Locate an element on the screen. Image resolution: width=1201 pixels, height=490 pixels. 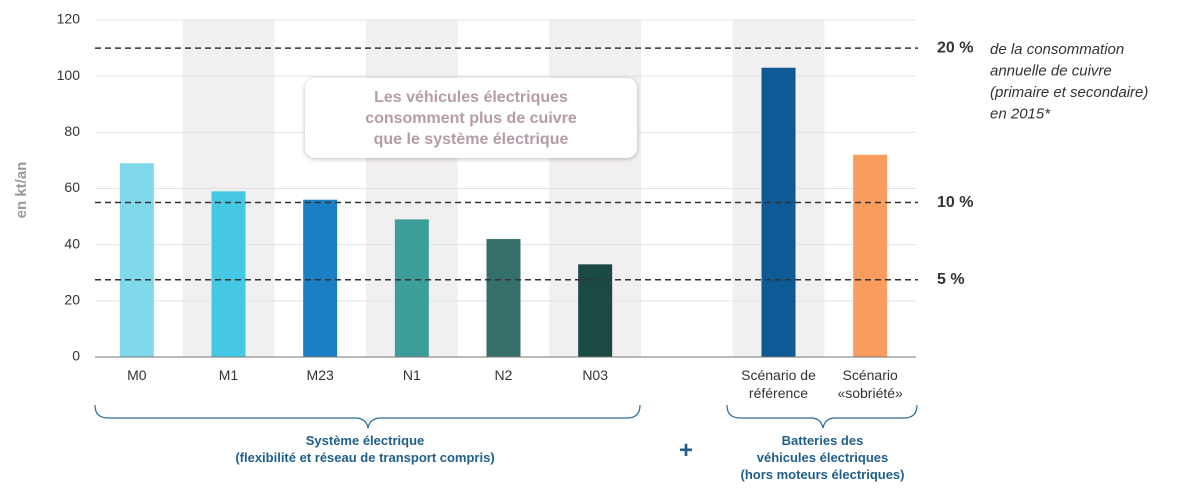
y-tick-label: 60 is located at coordinates (72, 187).